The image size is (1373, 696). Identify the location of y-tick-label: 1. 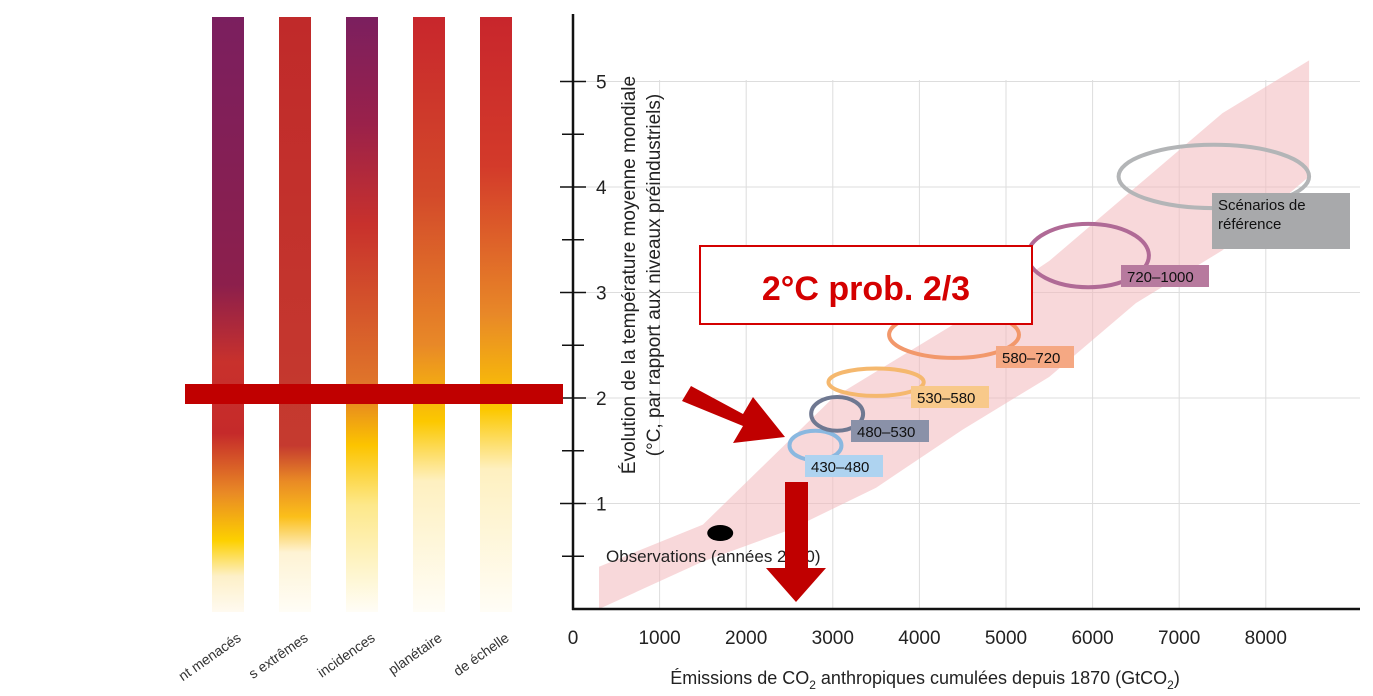
(601, 505).